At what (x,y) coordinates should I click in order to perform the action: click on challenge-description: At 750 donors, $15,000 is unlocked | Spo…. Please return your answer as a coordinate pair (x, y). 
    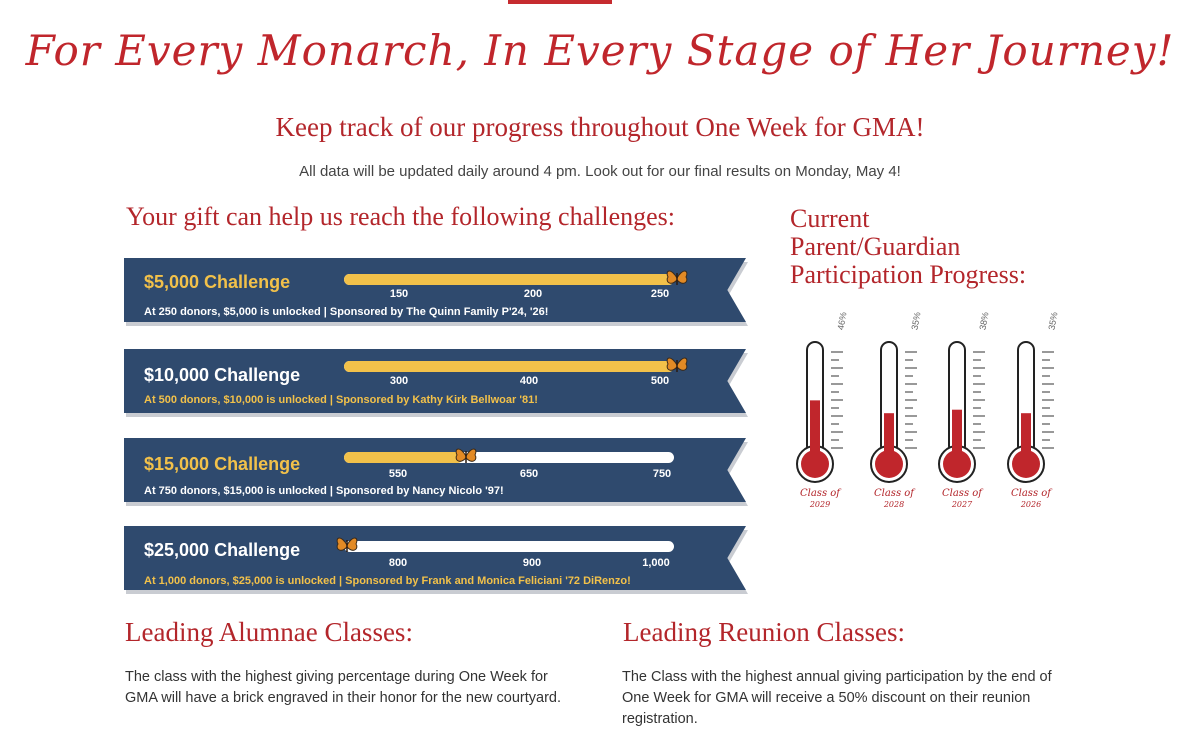
    Looking at the image, I should click on (324, 491).